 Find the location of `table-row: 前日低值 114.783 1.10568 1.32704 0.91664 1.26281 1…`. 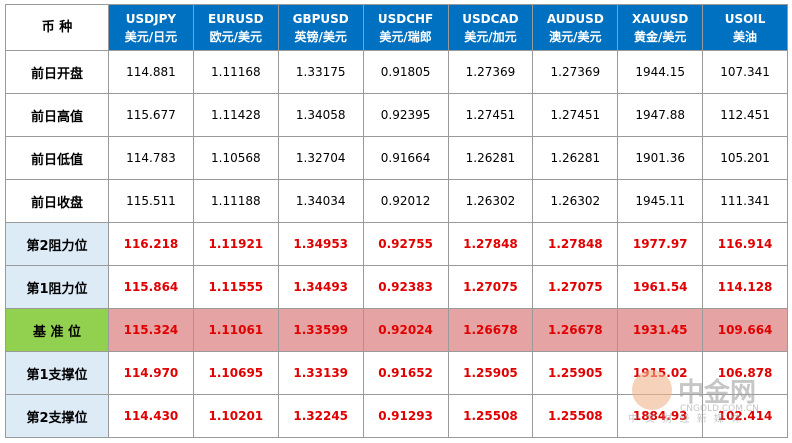

table-row: 前日低值 114.783 1.10568 1.32704 0.91664 1.26281 1… is located at coordinates (396, 158).